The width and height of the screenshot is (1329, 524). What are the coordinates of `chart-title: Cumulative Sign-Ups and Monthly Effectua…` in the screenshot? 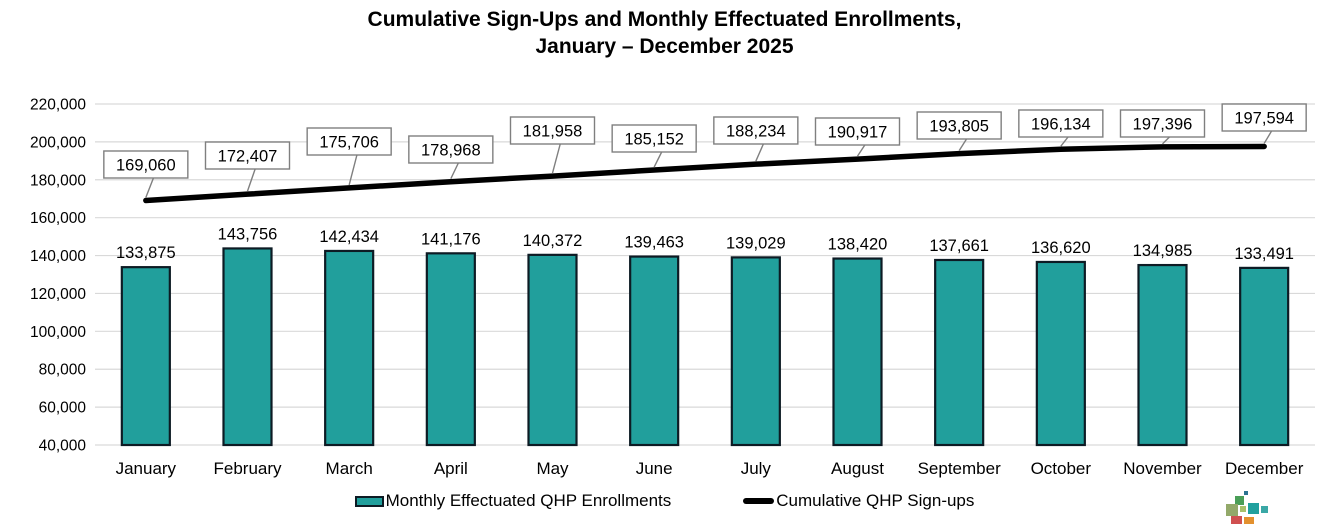 It's located at (664, 33).